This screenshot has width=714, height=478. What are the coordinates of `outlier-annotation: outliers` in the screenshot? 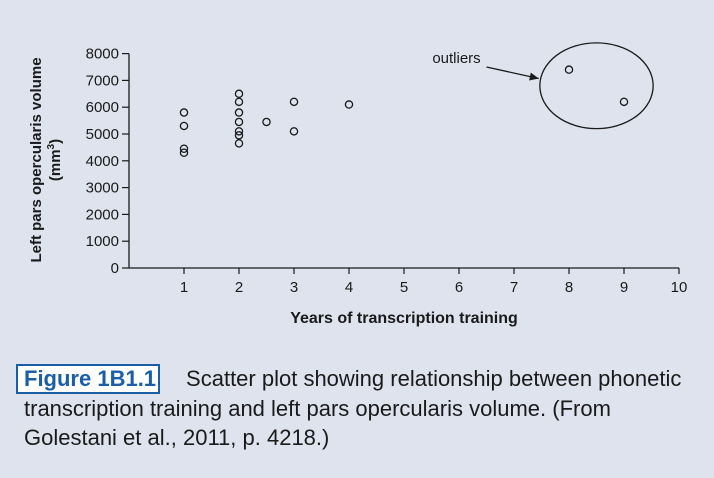 It's located at (543, 86).